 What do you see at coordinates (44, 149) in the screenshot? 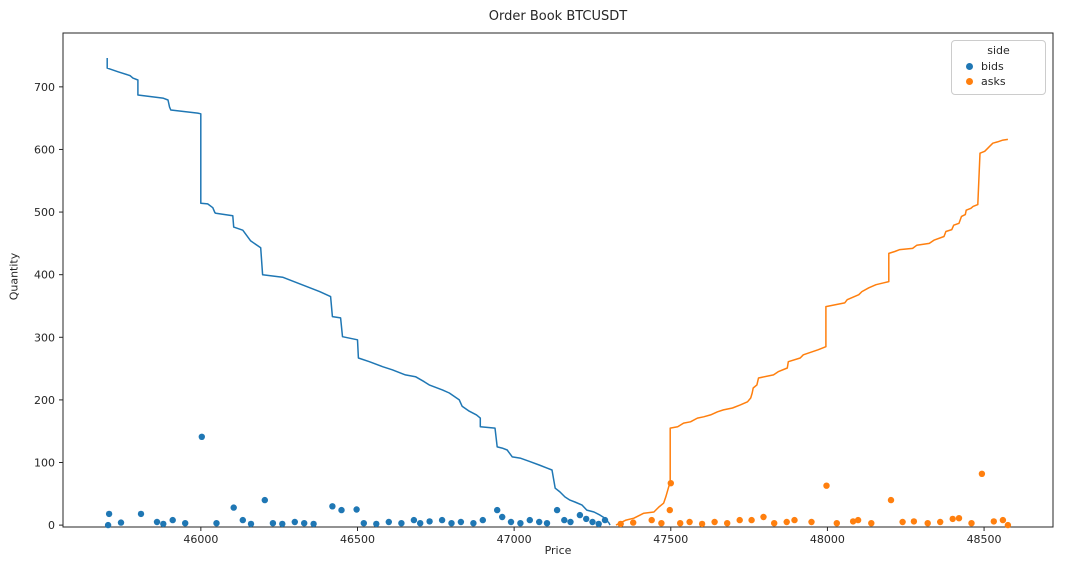
I see `y-tick-label: 600` at bounding box center [44, 149].